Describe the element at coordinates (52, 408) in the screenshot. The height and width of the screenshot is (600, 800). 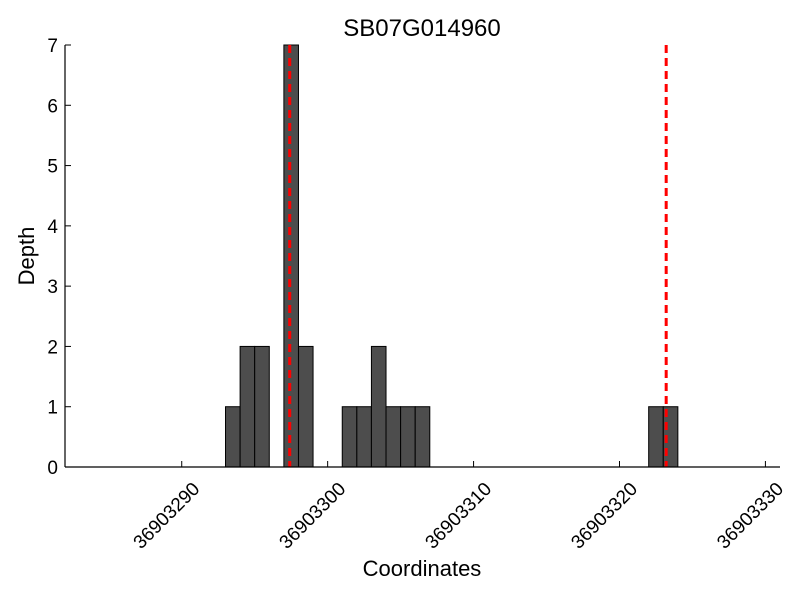
I see `y-tick-label: 1` at that location.